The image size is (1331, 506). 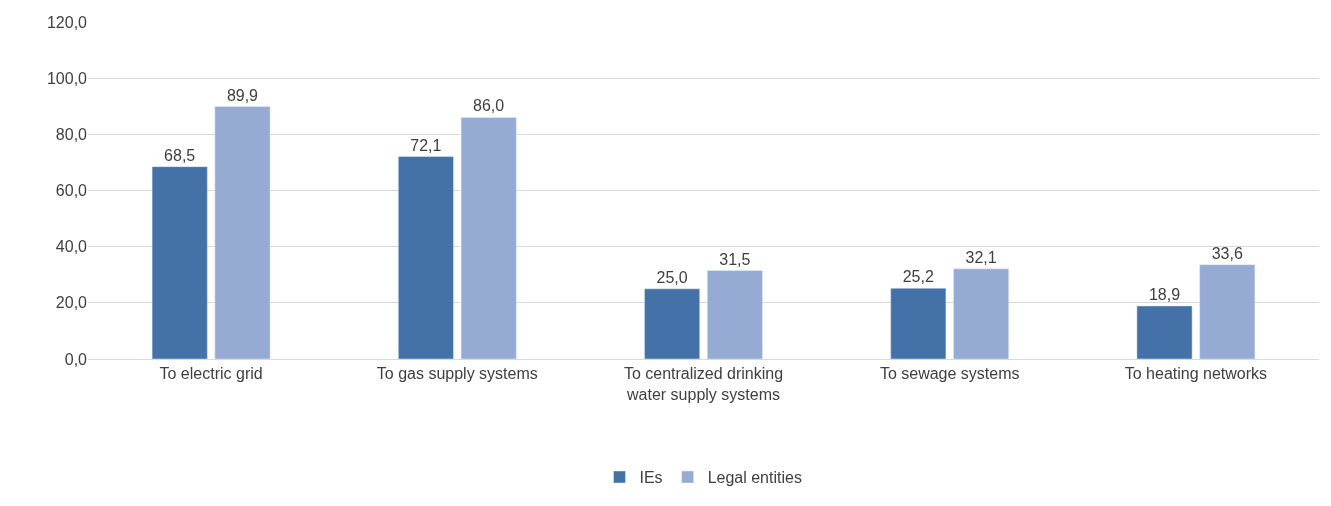 I want to click on y-tick-label: 100,0, so click(x=67, y=78).